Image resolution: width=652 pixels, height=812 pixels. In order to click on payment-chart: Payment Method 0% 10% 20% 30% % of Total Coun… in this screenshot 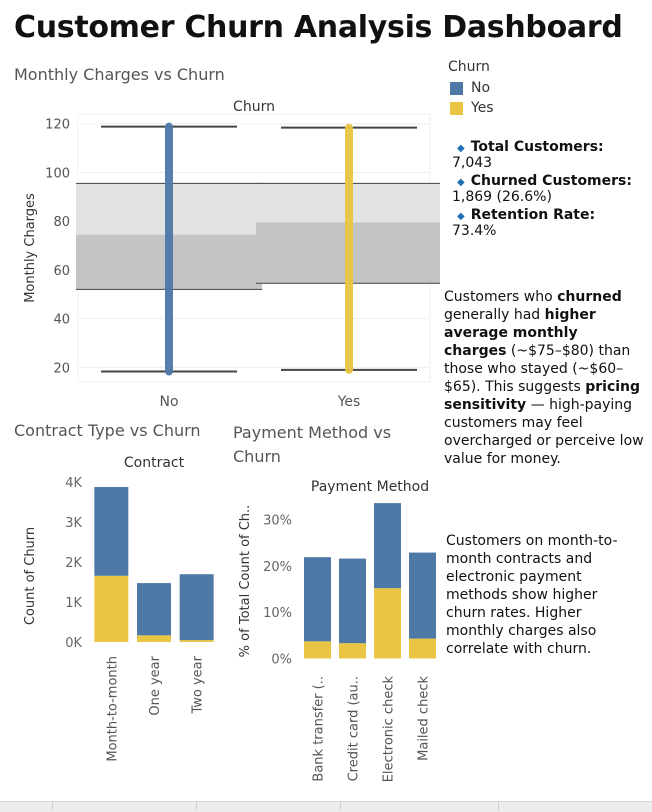, I will do `click(335, 635)`.